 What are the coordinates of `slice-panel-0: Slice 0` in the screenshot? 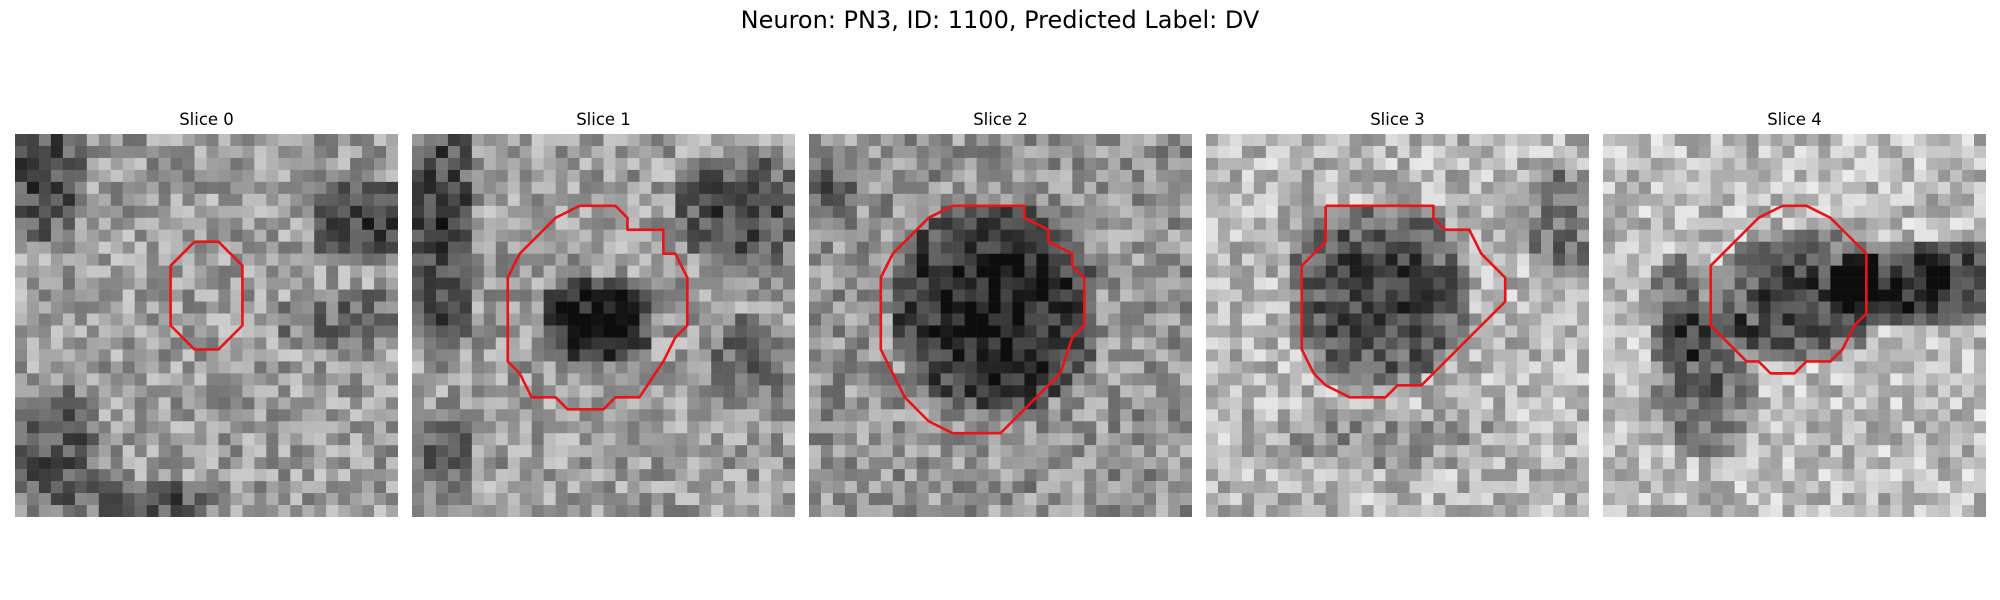 It's located at (206, 313).